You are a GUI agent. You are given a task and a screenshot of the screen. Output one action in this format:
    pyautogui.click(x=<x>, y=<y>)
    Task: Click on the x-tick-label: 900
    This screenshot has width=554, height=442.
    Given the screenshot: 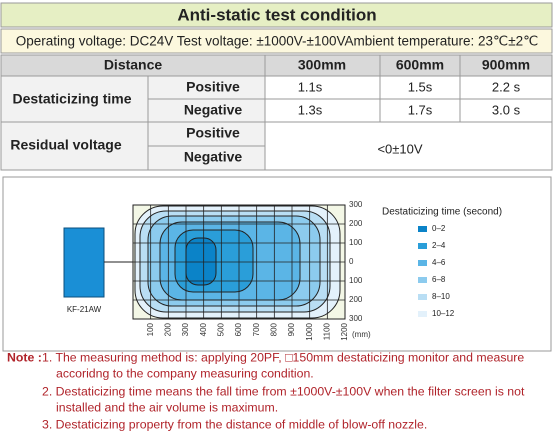 What is the action you would take?
    pyautogui.click(x=291, y=329)
    